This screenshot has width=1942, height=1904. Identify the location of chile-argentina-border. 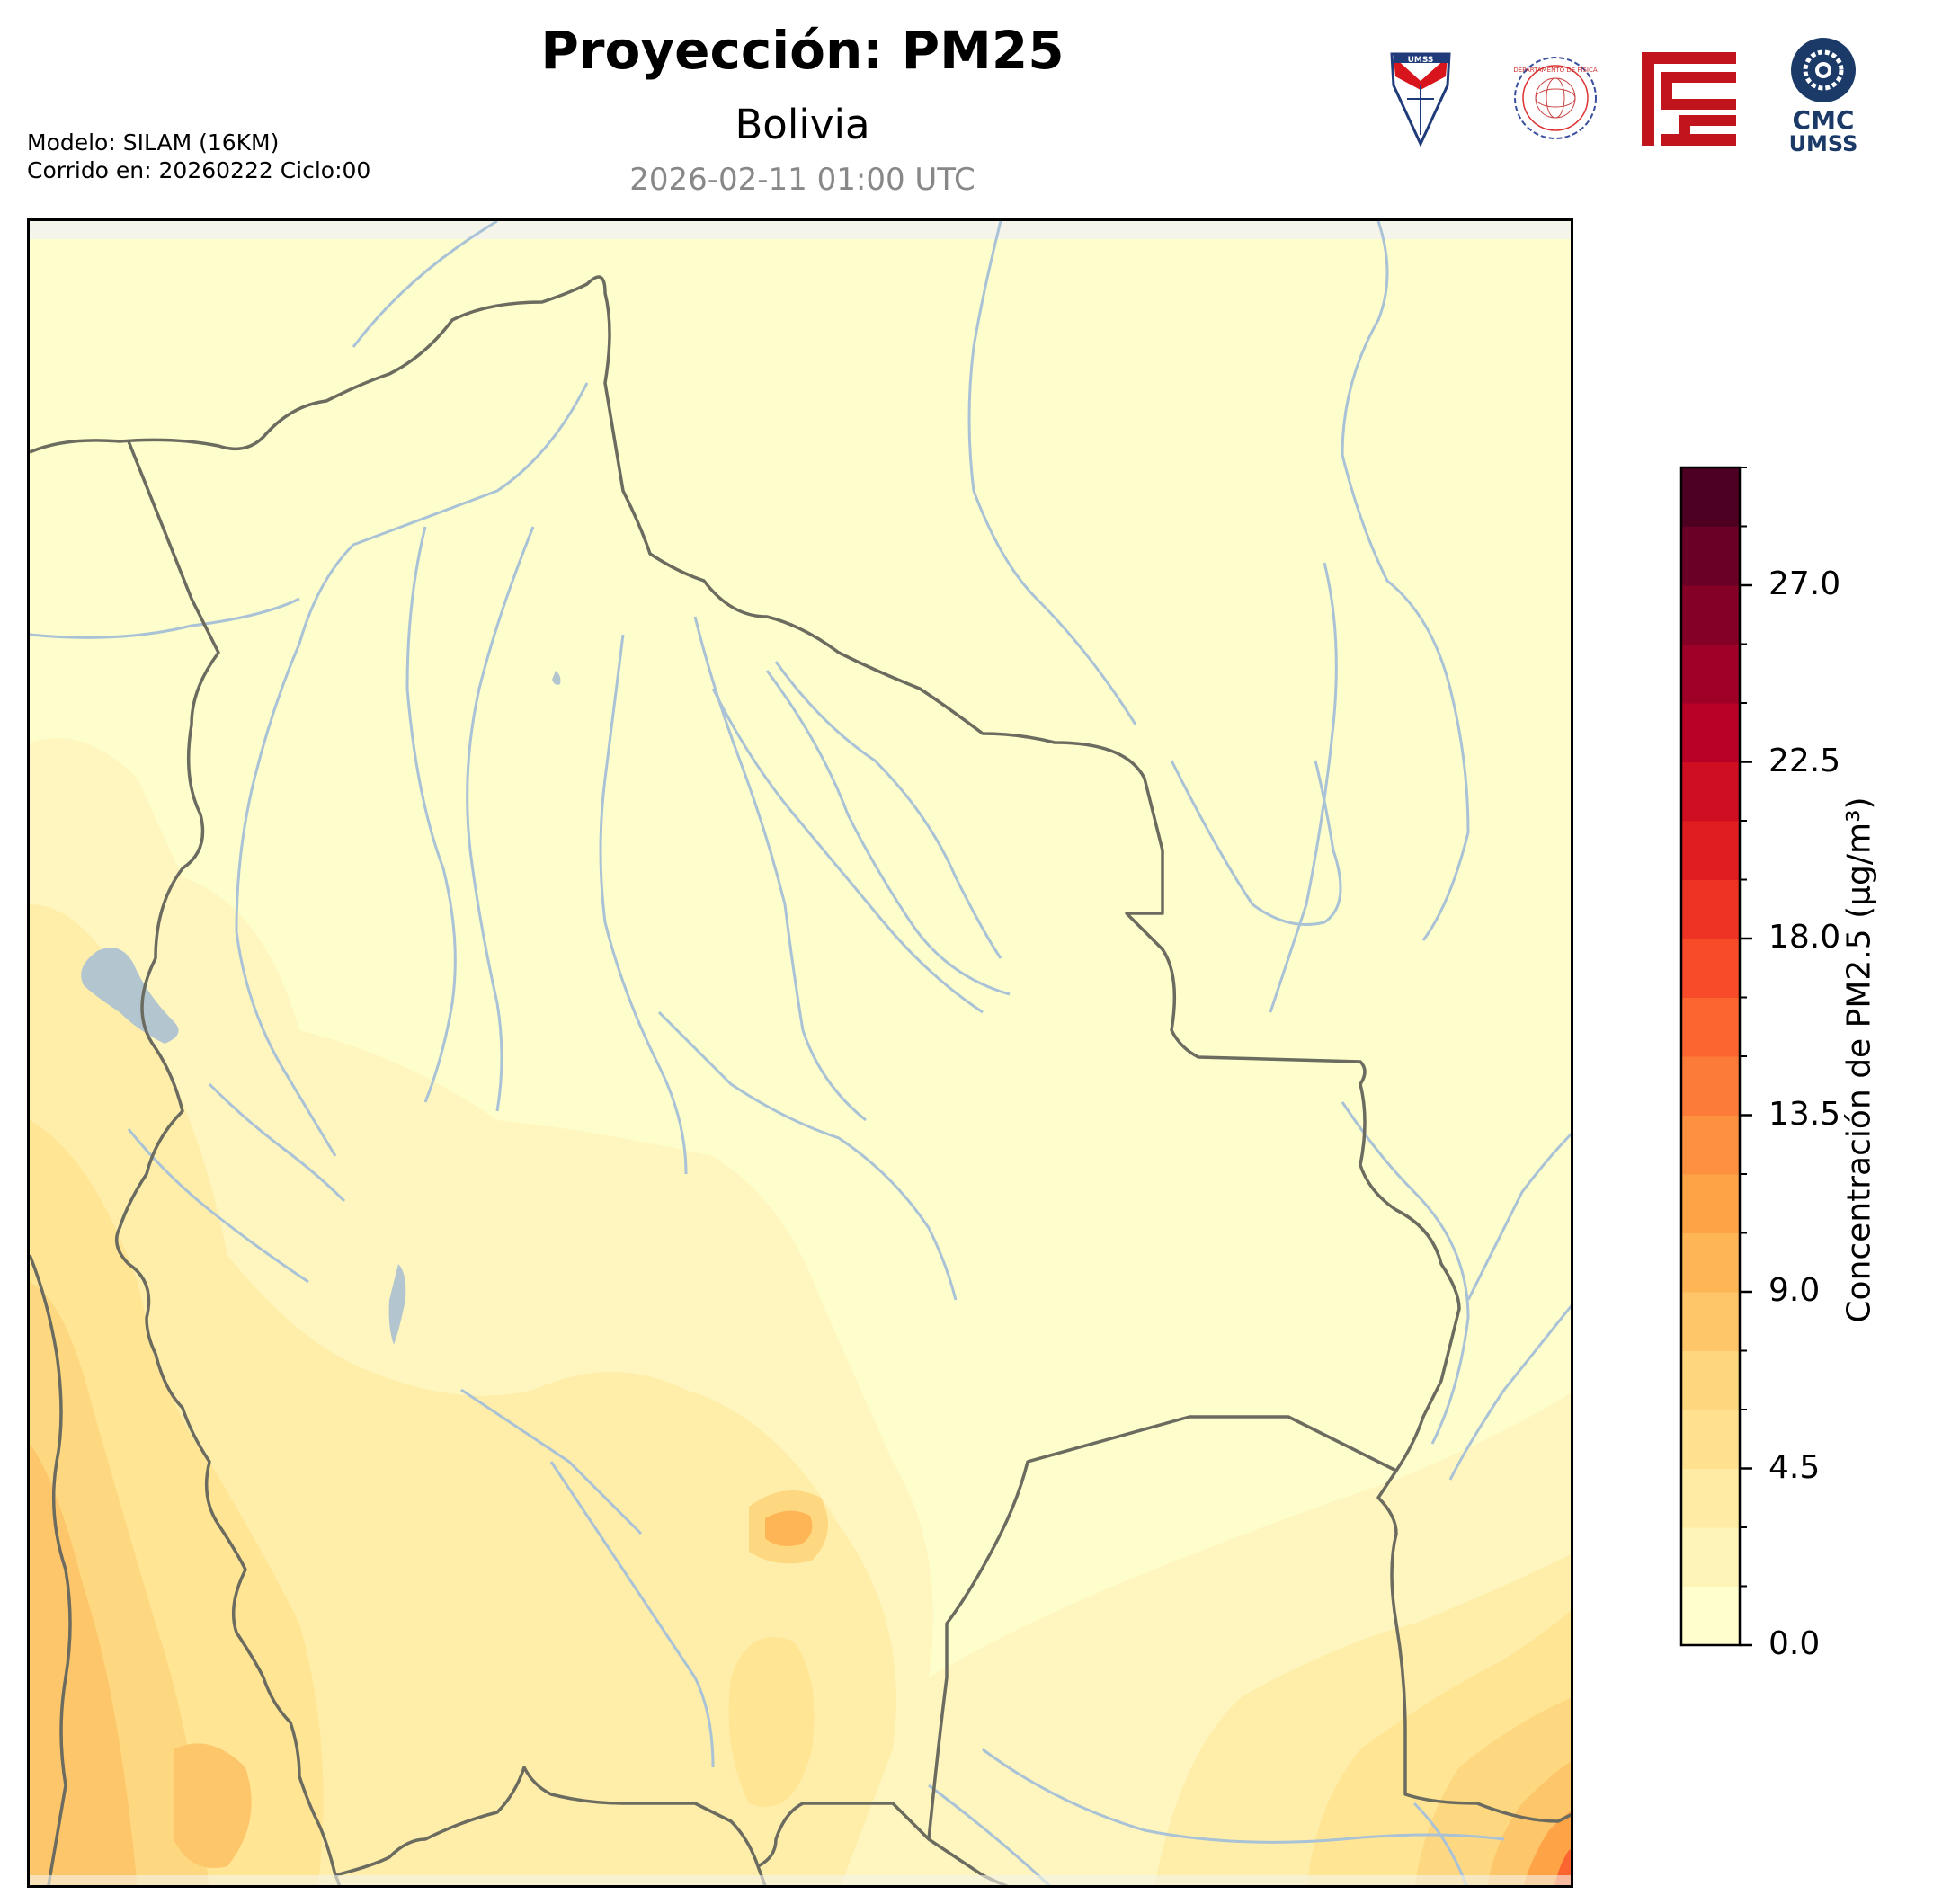
(51, 1569).